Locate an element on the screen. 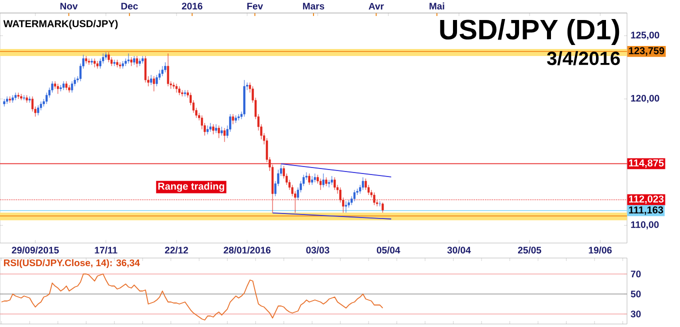 The width and height of the screenshot is (680, 327). annotation: WATERMARK(USD/JPY) is located at coordinates (60, 25).